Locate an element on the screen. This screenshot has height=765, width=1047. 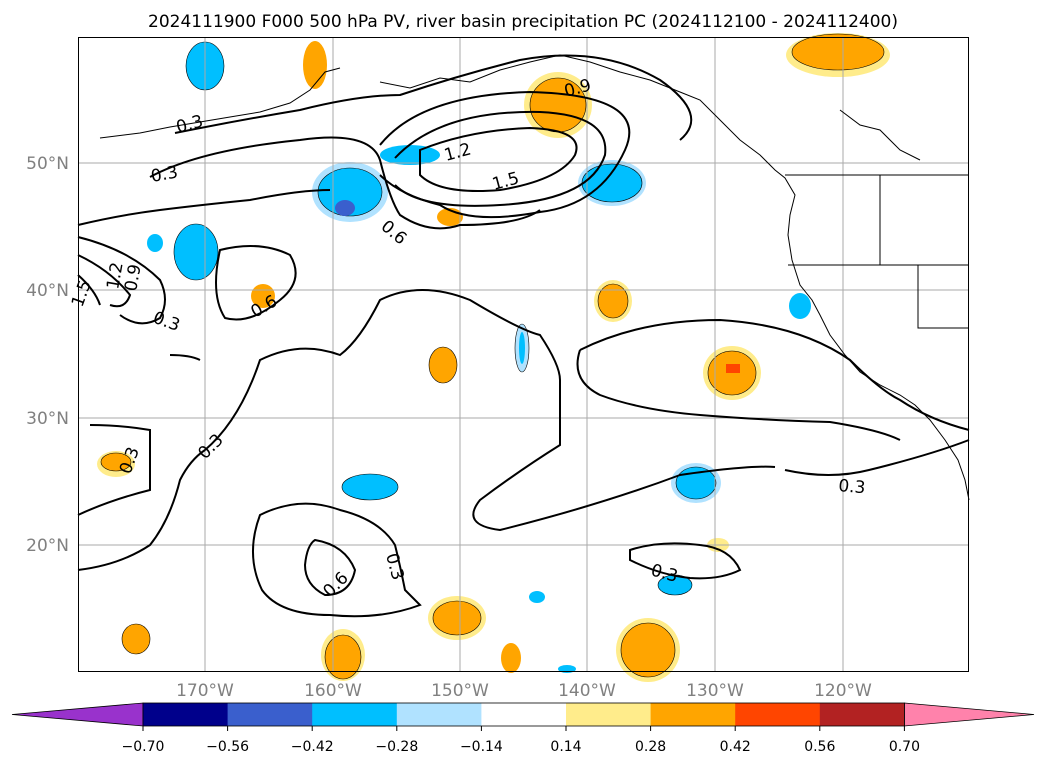
colorbar-tick-label: 0.42 is located at coordinates (735, 747).